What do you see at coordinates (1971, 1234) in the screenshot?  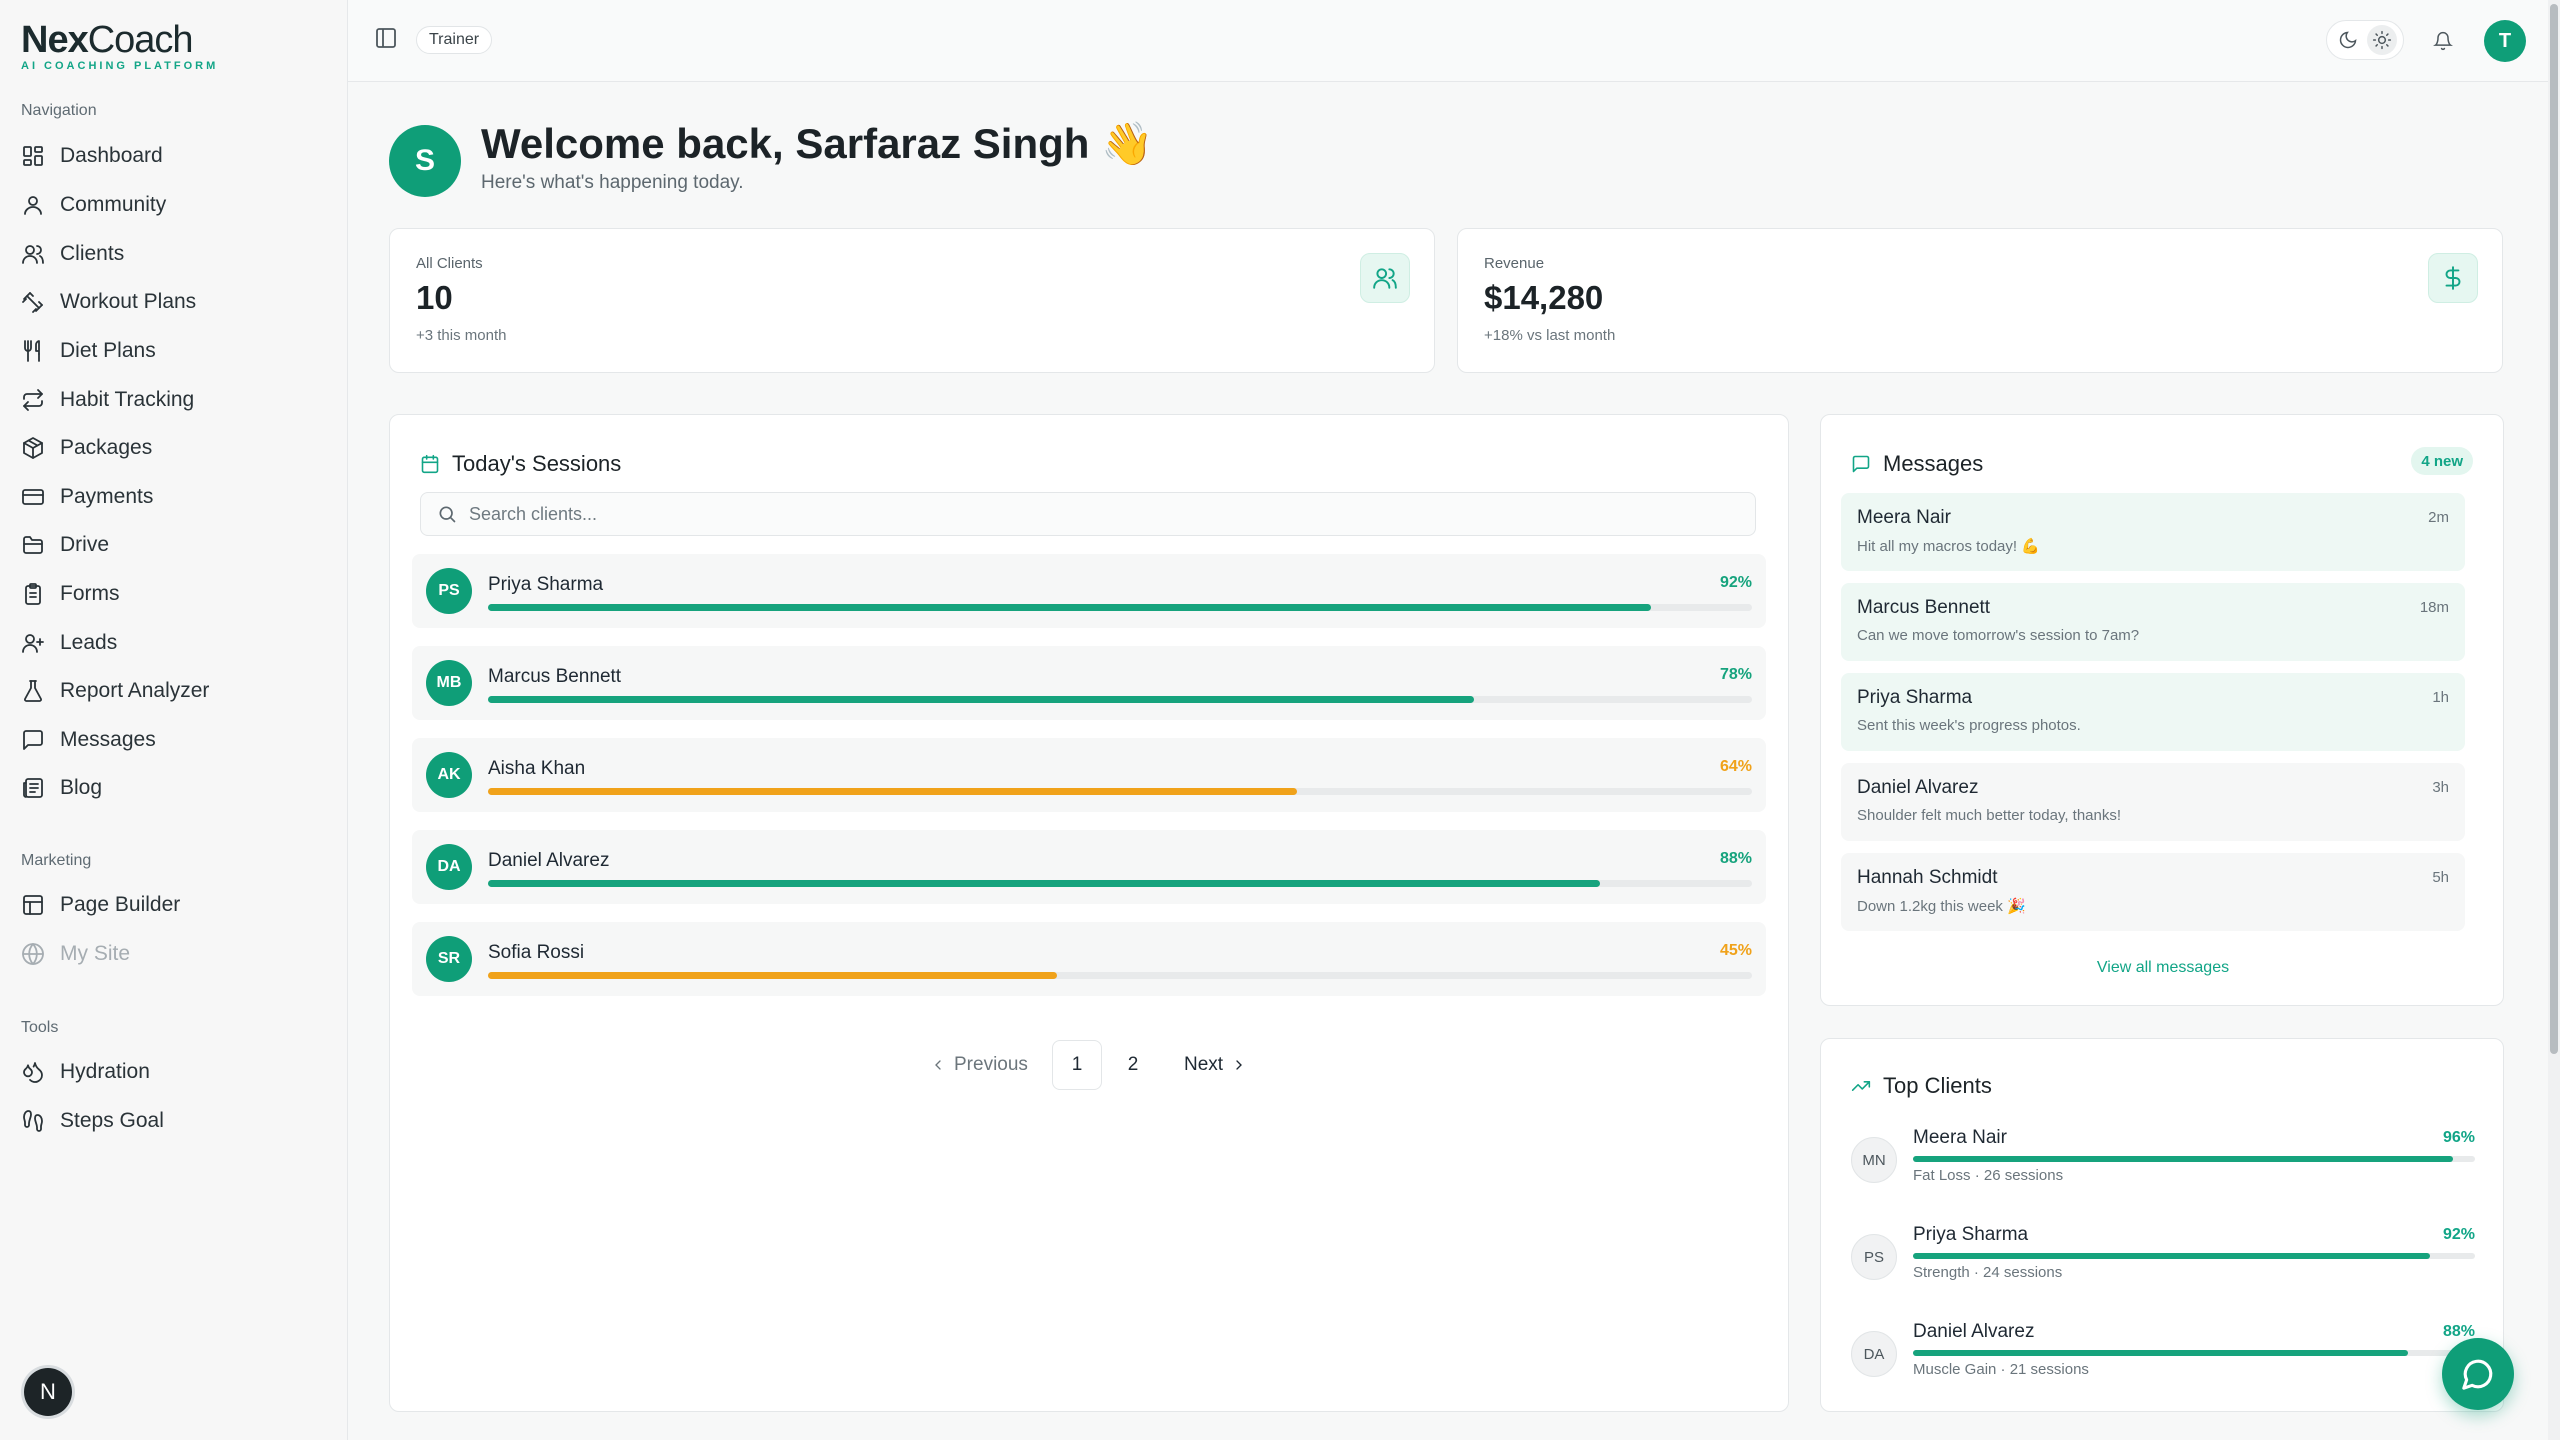 I see `client-name: Priya Sharma` at bounding box center [1971, 1234].